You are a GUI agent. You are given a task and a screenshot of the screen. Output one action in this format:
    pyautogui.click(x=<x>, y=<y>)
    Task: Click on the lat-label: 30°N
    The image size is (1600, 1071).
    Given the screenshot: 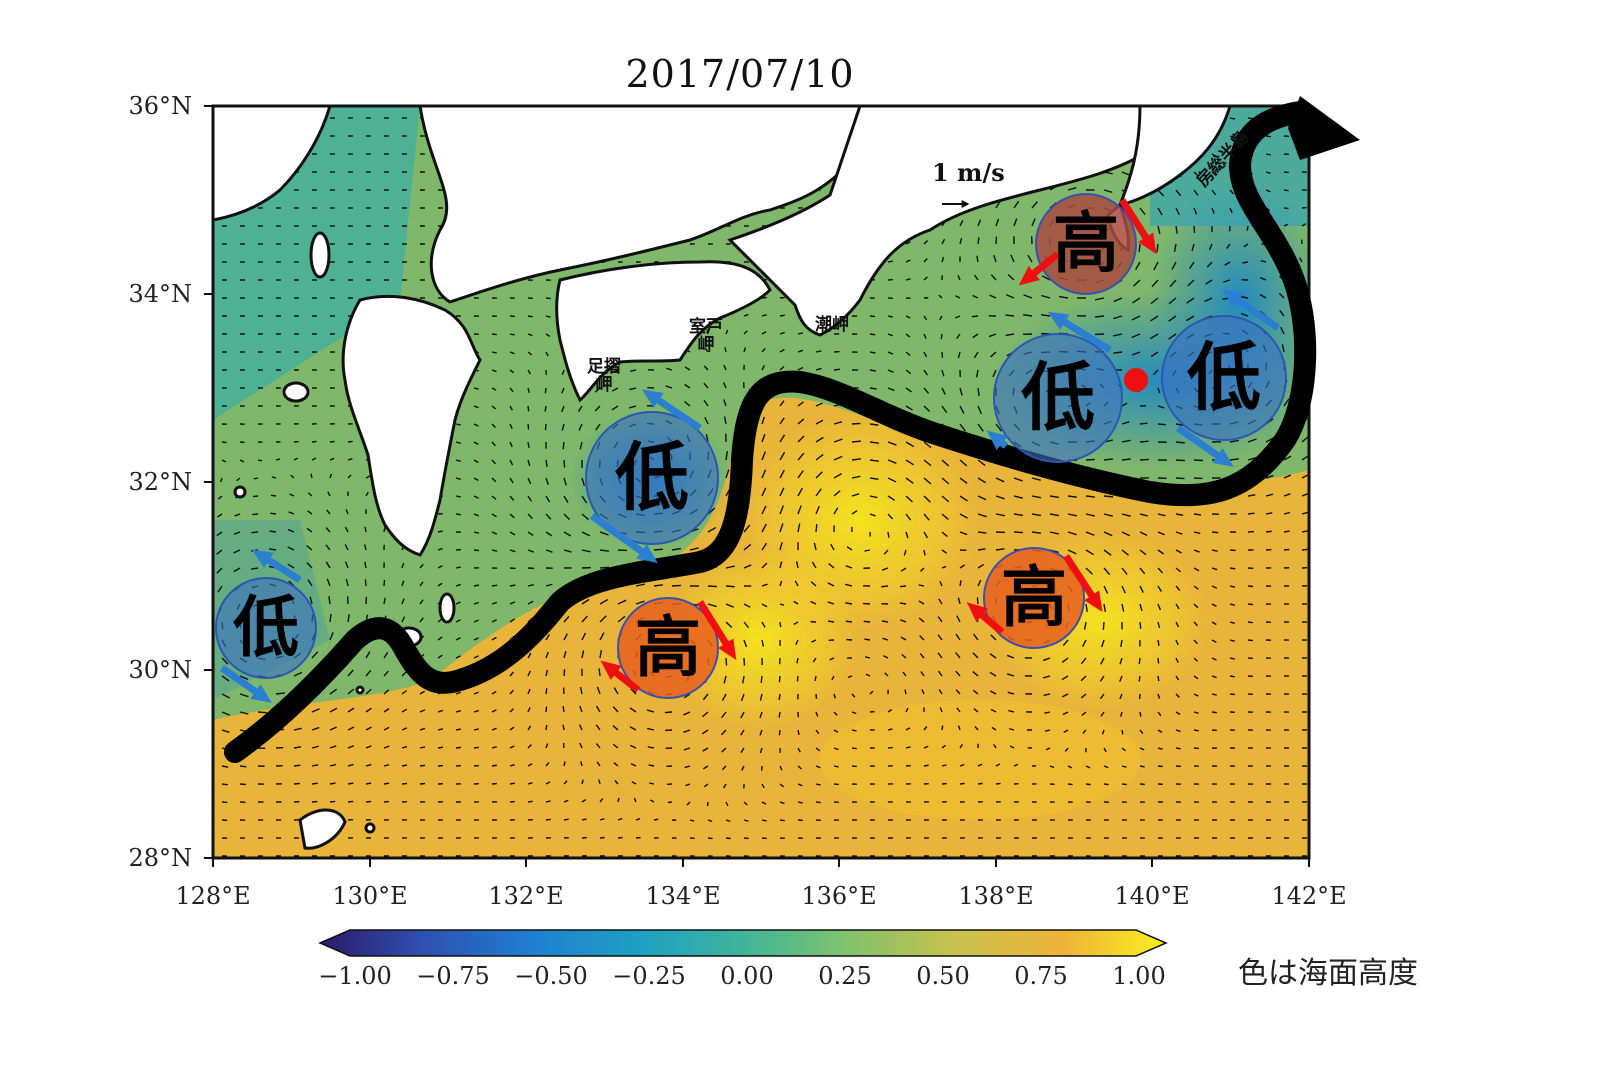 What is the action you would take?
    pyautogui.click(x=151, y=670)
    